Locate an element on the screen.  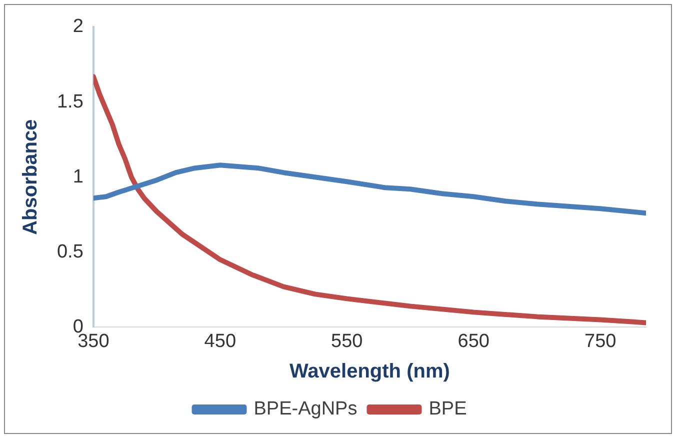
y-tick-label: 1.5 is located at coordinates (70, 101).